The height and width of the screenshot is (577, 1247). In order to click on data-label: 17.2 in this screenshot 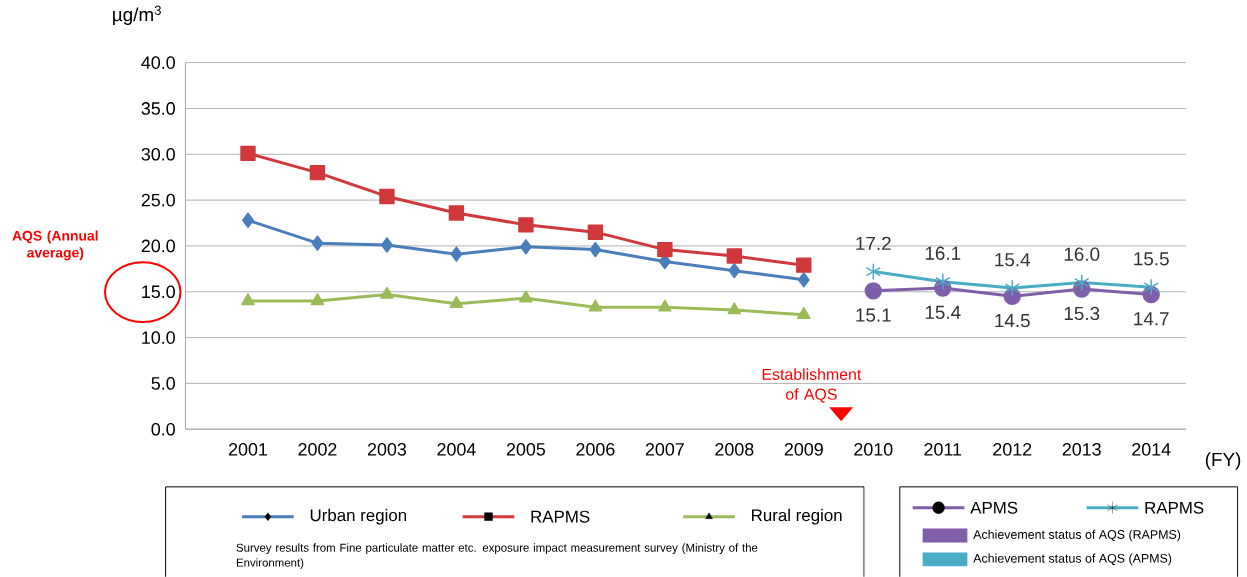, I will do `click(873, 243)`.